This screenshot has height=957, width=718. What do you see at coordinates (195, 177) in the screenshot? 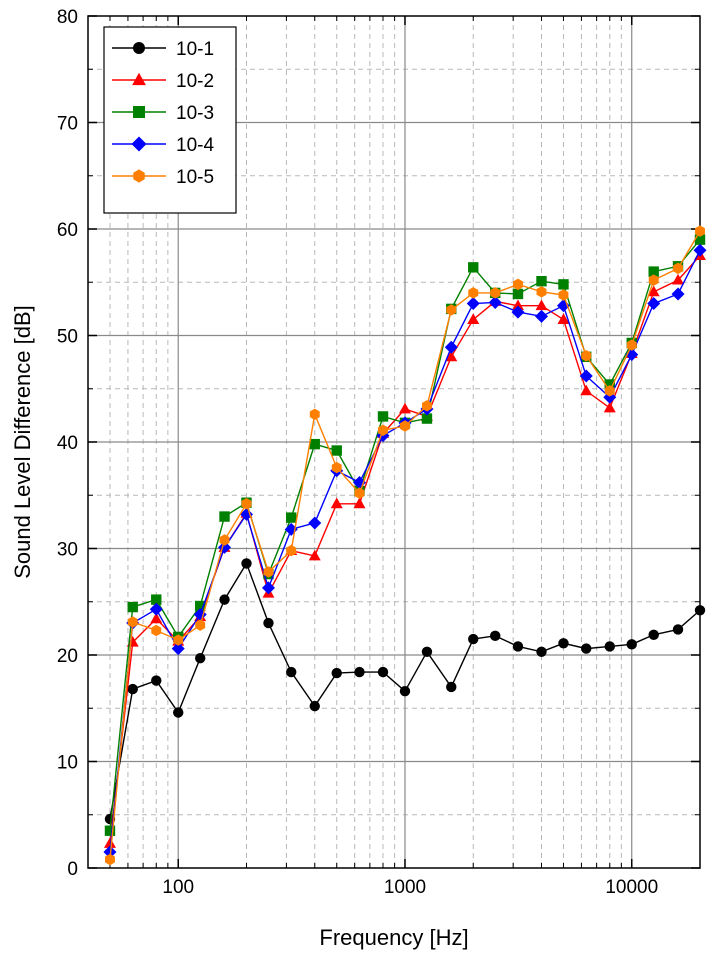
I see `legend-label: 10-5` at bounding box center [195, 177].